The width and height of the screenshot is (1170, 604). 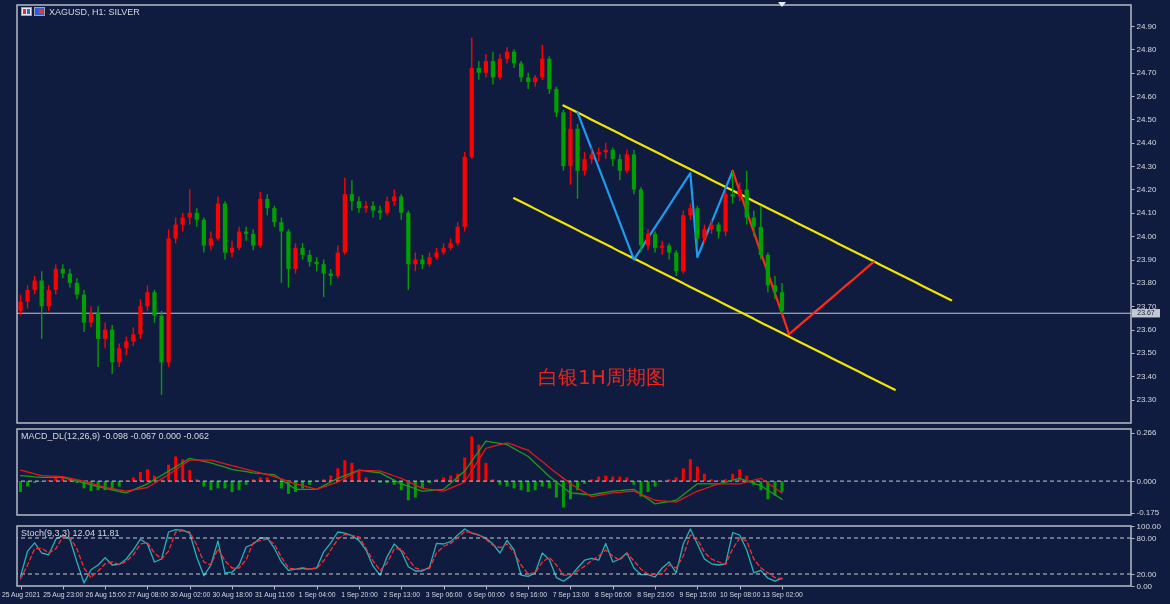 What do you see at coordinates (1148, 513) in the screenshot?
I see `y-tick-label: -0.175` at bounding box center [1148, 513].